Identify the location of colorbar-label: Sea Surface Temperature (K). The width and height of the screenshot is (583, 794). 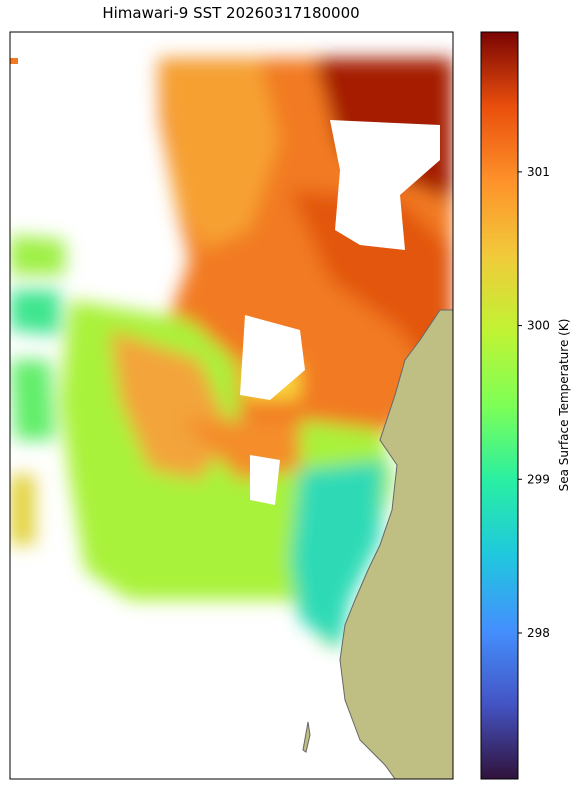
(564, 405).